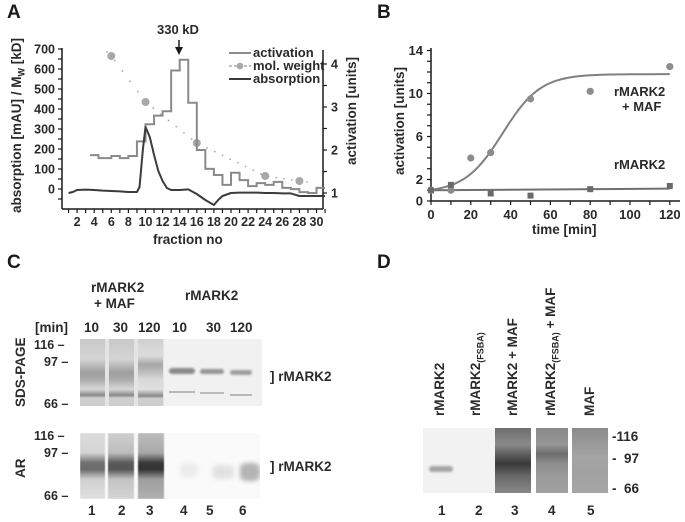 This screenshot has width=685, height=522. Describe the element at coordinates (44, 70) in the screenshot. I see `svg-text: 600` at that location.